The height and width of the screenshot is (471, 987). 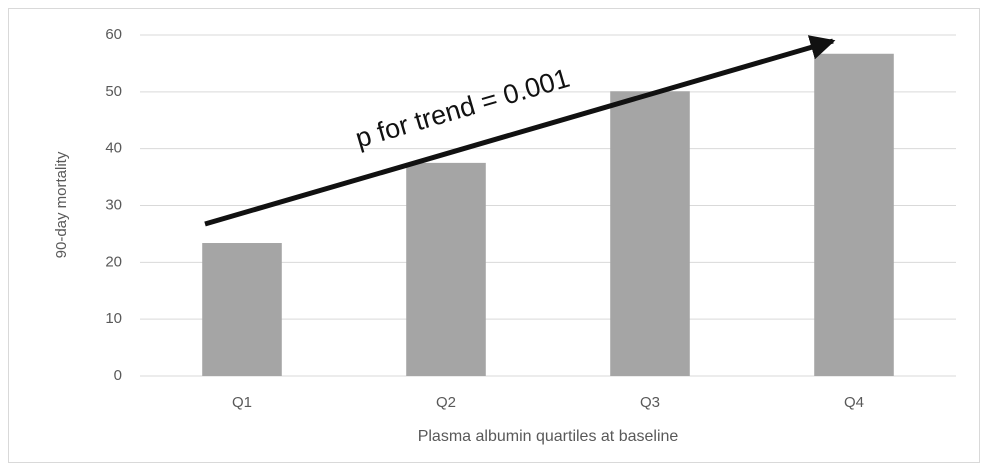 What do you see at coordinates (118, 375) in the screenshot?
I see `y-tick-label: 0` at bounding box center [118, 375].